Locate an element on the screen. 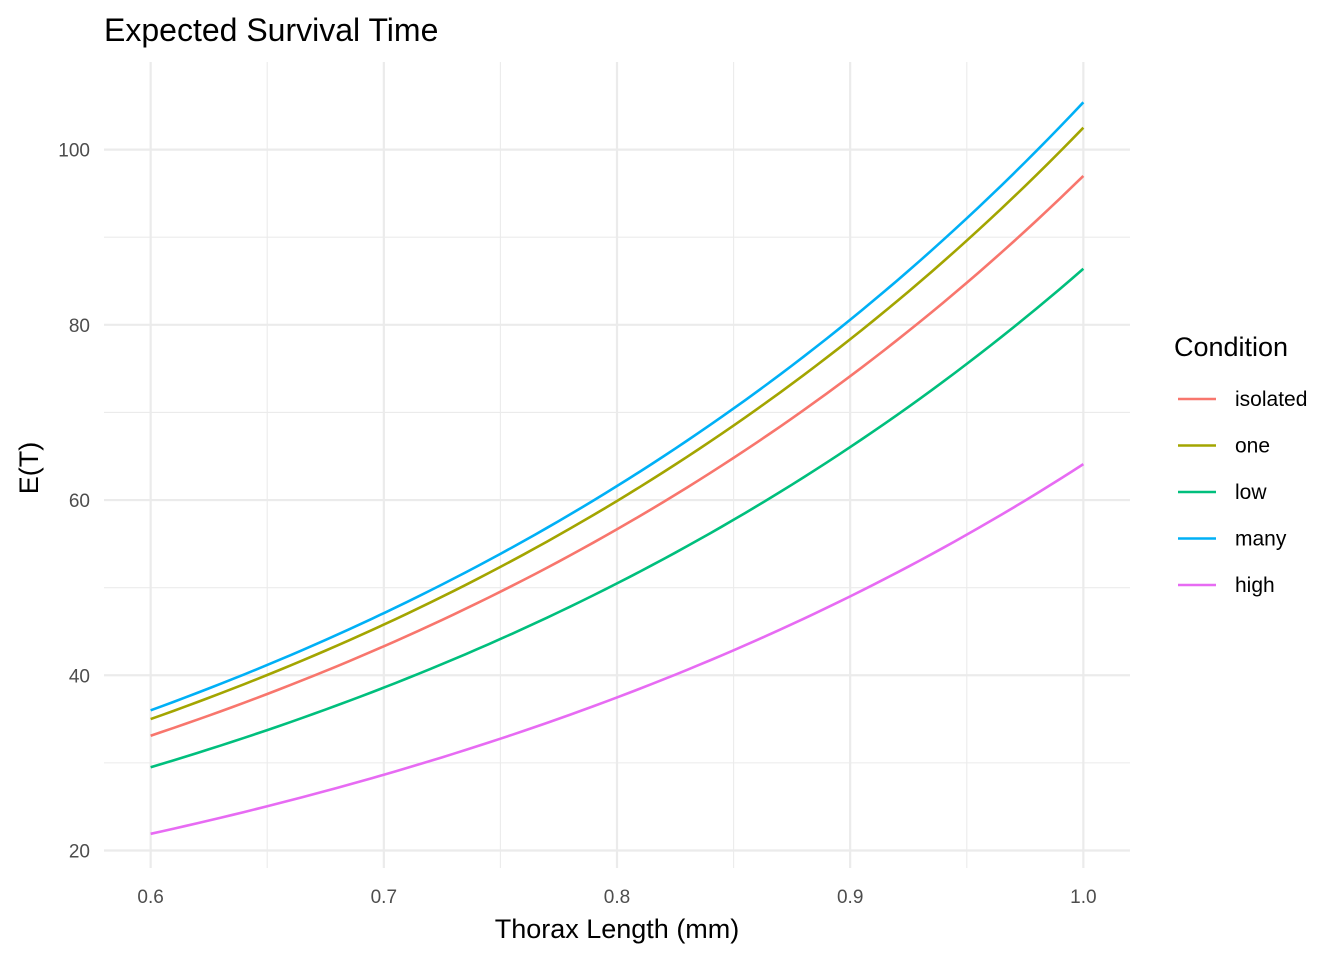 Image resolution: width=1344 pixels, height=960 pixels. y-tick-labels: 20 40 60 80 100 is located at coordinates (74, 502).